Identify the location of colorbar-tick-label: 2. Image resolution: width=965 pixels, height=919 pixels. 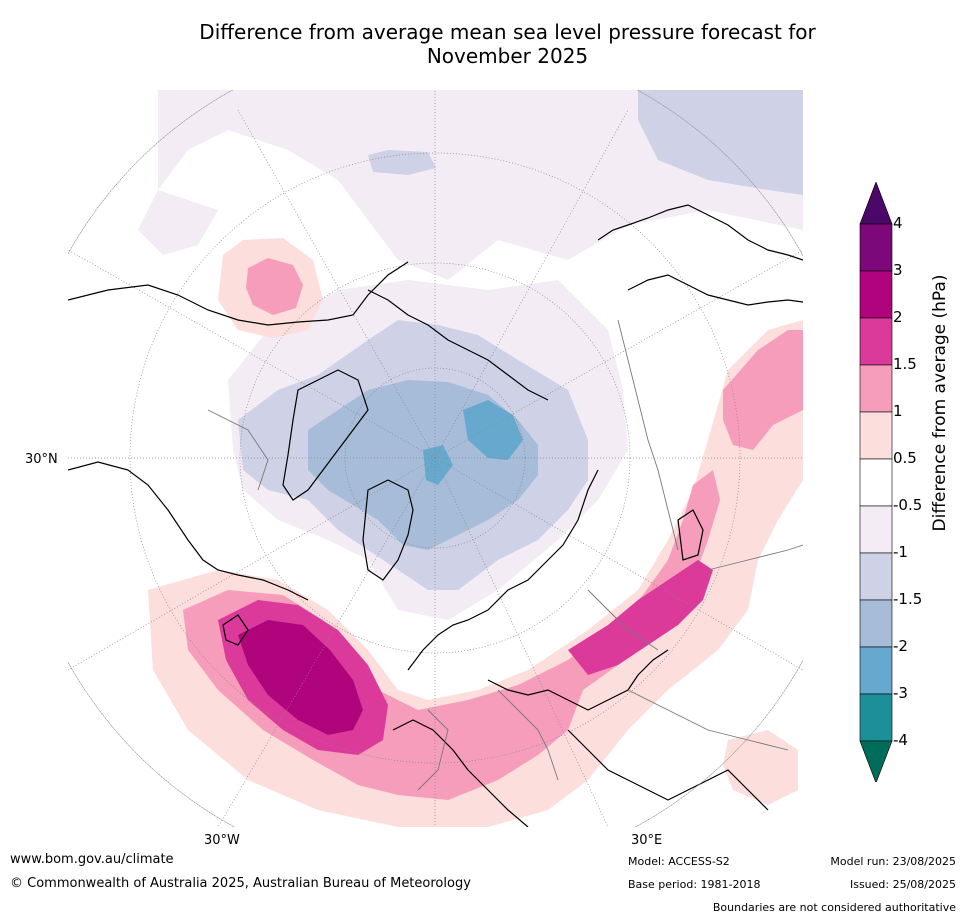
(898, 317).